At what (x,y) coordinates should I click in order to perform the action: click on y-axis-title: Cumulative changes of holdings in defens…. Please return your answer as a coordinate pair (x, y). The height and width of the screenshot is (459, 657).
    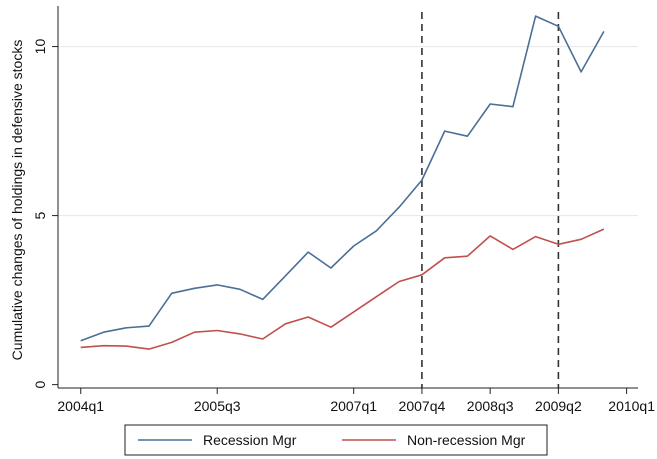
    Looking at the image, I should click on (17, 200).